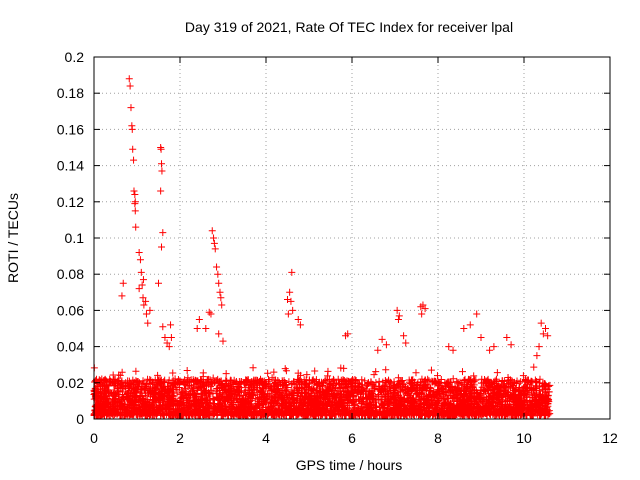 This screenshot has width=640, height=480. What do you see at coordinates (75, 57) in the screenshot?
I see `y-tick-label: 0.2` at bounding box center [75, 57].